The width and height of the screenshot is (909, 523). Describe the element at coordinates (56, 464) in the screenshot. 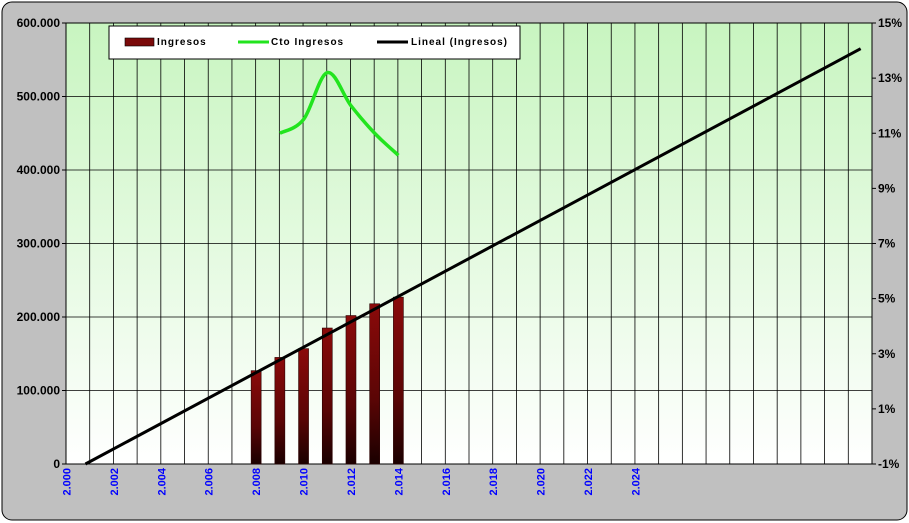

I see `y-left-tick-label: 0` at that location.